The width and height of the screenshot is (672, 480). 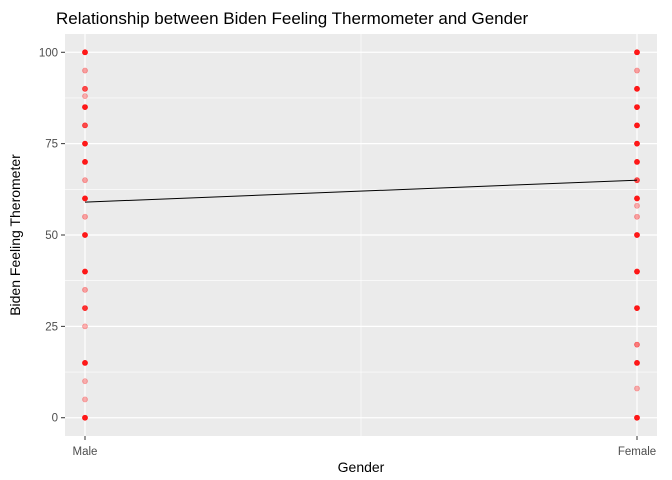 What do you see at coordinates (55, 419) in the screenshot?
I see `y-tick-label: 0` at bounding box center [55, 419].